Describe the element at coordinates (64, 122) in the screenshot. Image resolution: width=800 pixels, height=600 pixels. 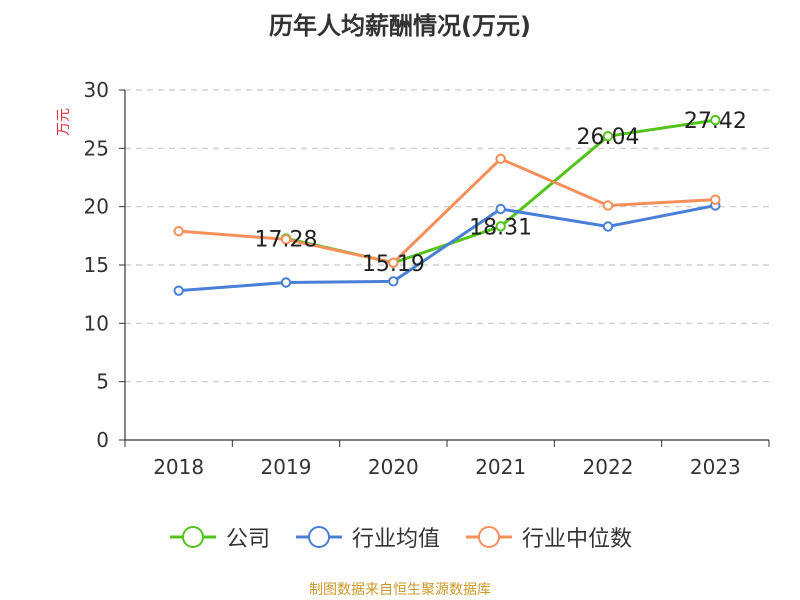
I see `y-axis-title: 万元` at that location.